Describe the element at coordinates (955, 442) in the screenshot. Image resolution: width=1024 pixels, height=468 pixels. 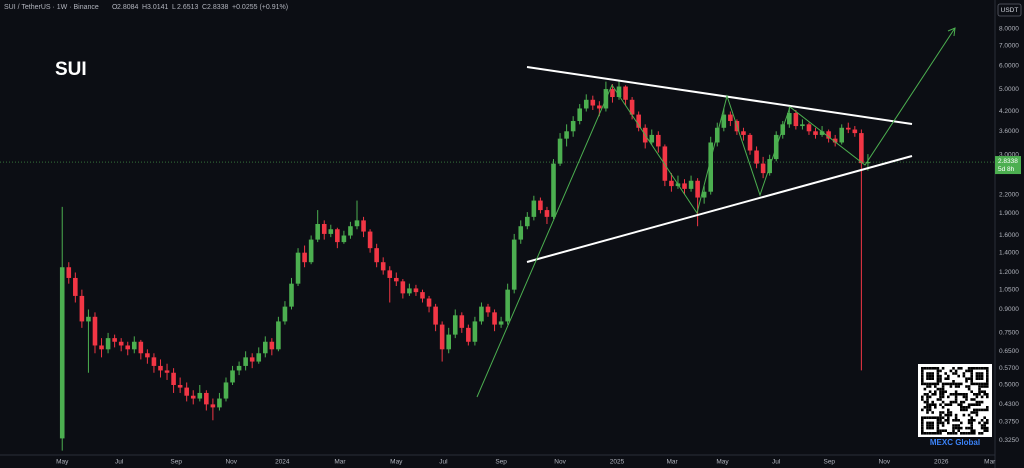
I see `watermark-text: MEXC Global` at that location.